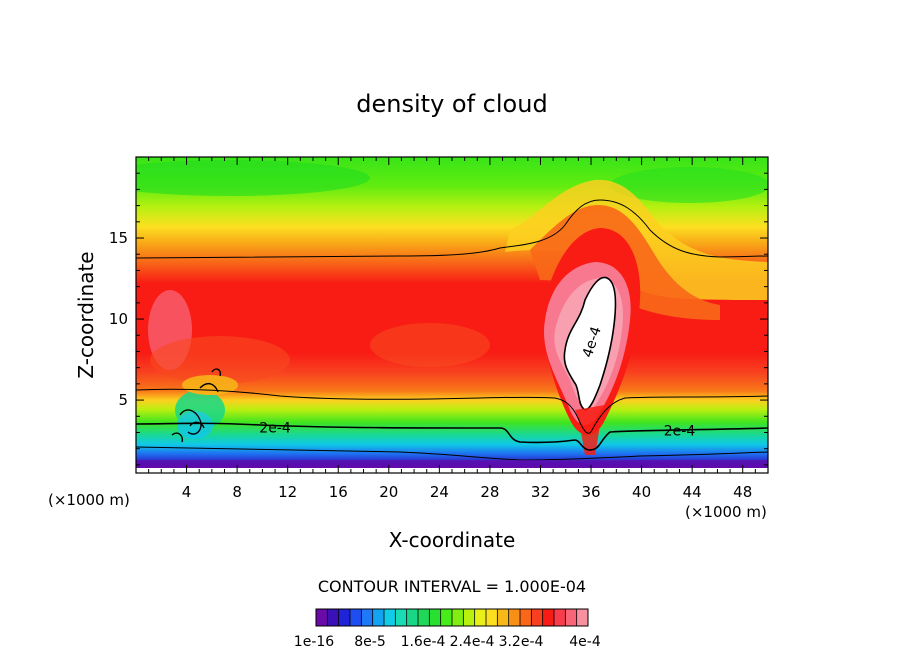  Describe the element at coordinates (452, 586) in the screenshot. I see `contour-interval-text: CONTOUR INTERVAL = 1.000E-04` at that location.